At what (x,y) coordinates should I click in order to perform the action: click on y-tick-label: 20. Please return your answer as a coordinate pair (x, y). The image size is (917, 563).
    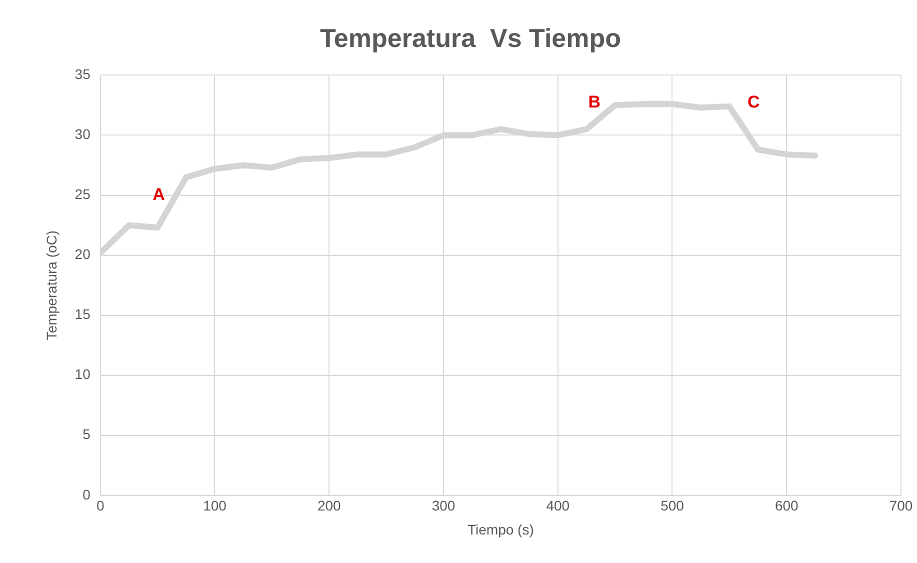
    Looking at the image, I should click on (82, 254).